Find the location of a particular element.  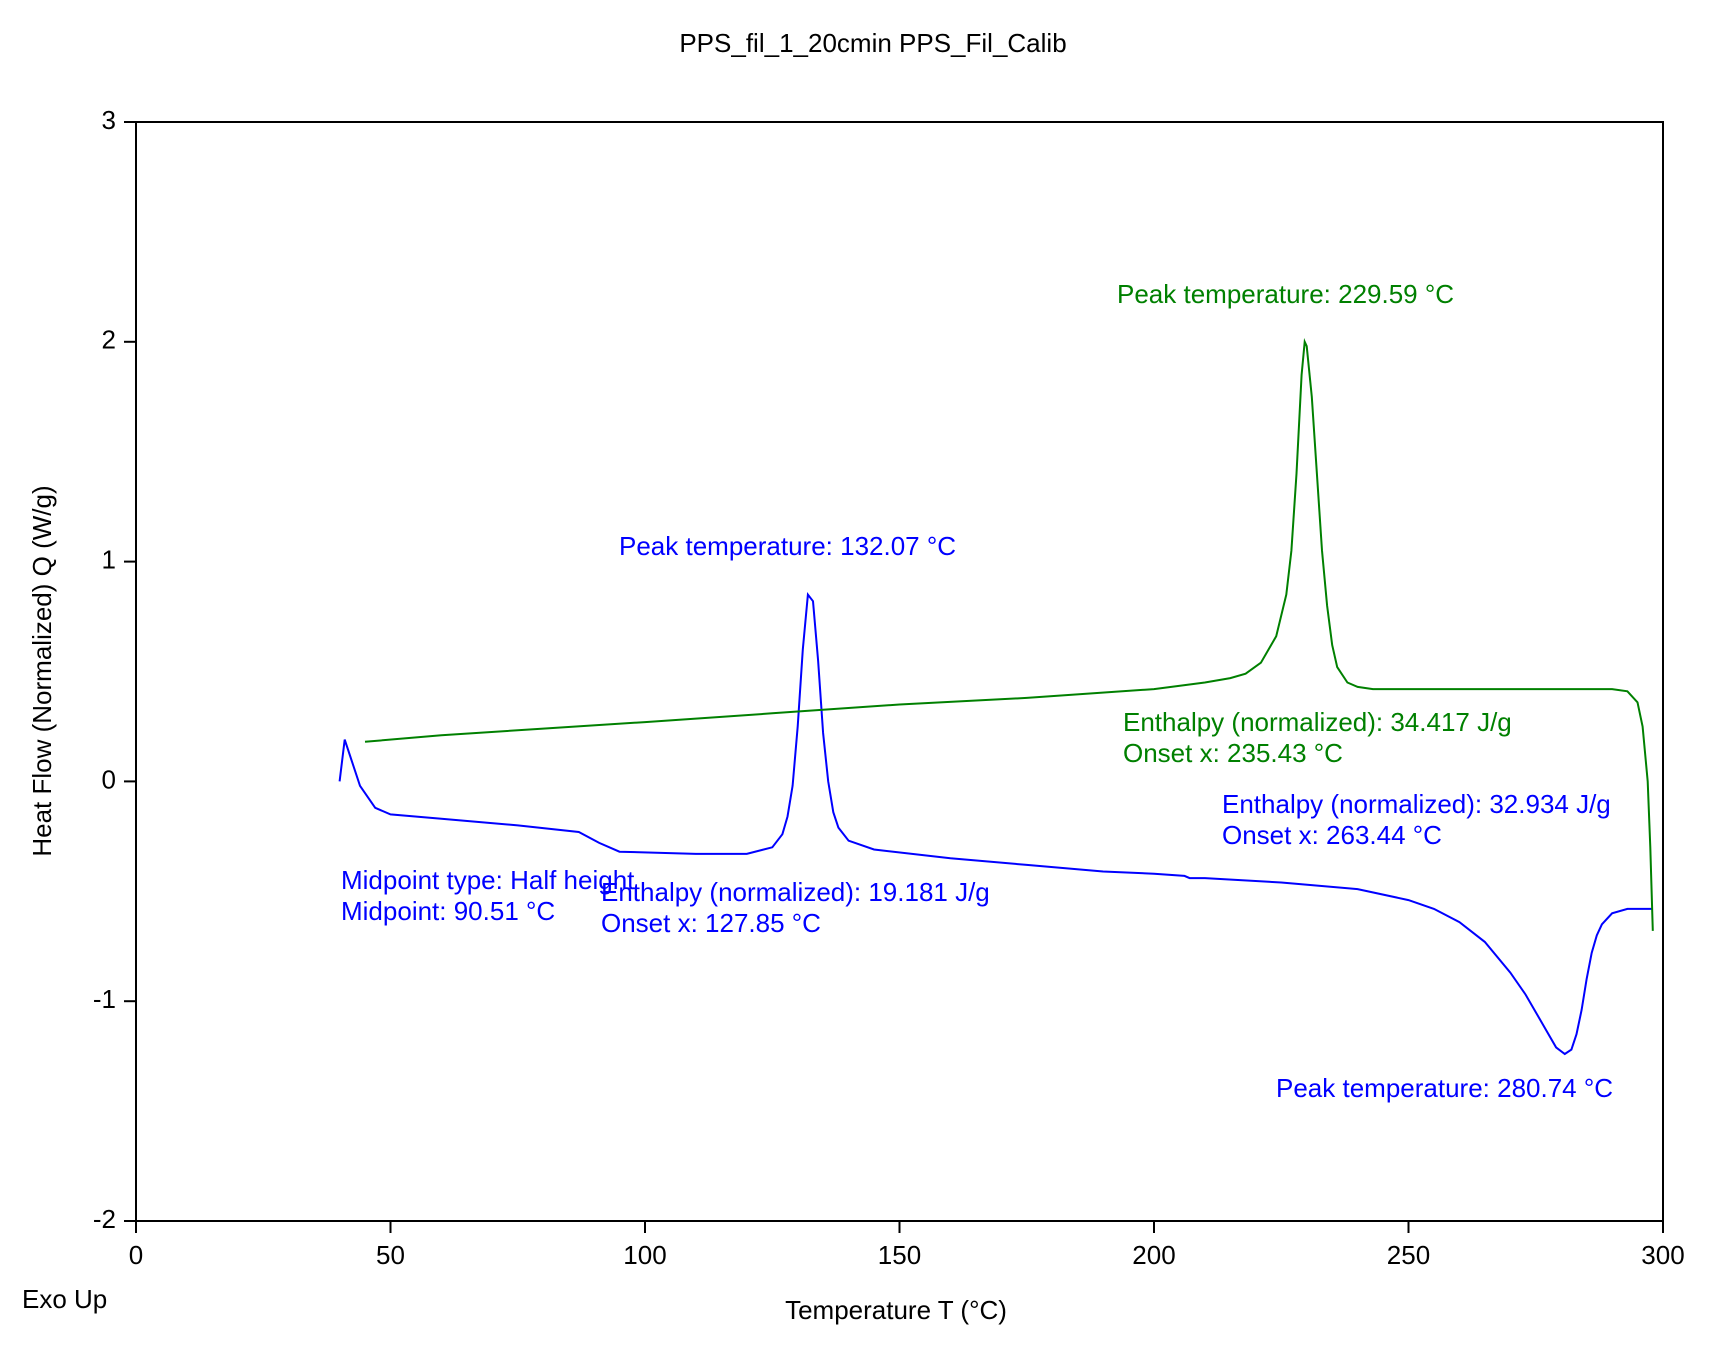

annotation: Enthalpy (normalized): 32.934 J/g is located at coordinates (1416, 804).